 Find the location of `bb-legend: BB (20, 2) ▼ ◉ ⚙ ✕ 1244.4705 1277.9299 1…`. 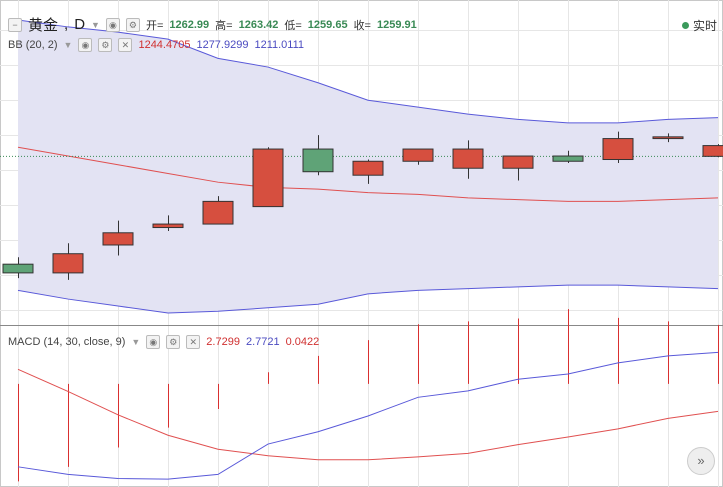

bb-legend: BB (20, 2) ▼ ◉ ⚙ ✕ 1244.4705 1277.9299 1… is located at coordinates (156, 45).